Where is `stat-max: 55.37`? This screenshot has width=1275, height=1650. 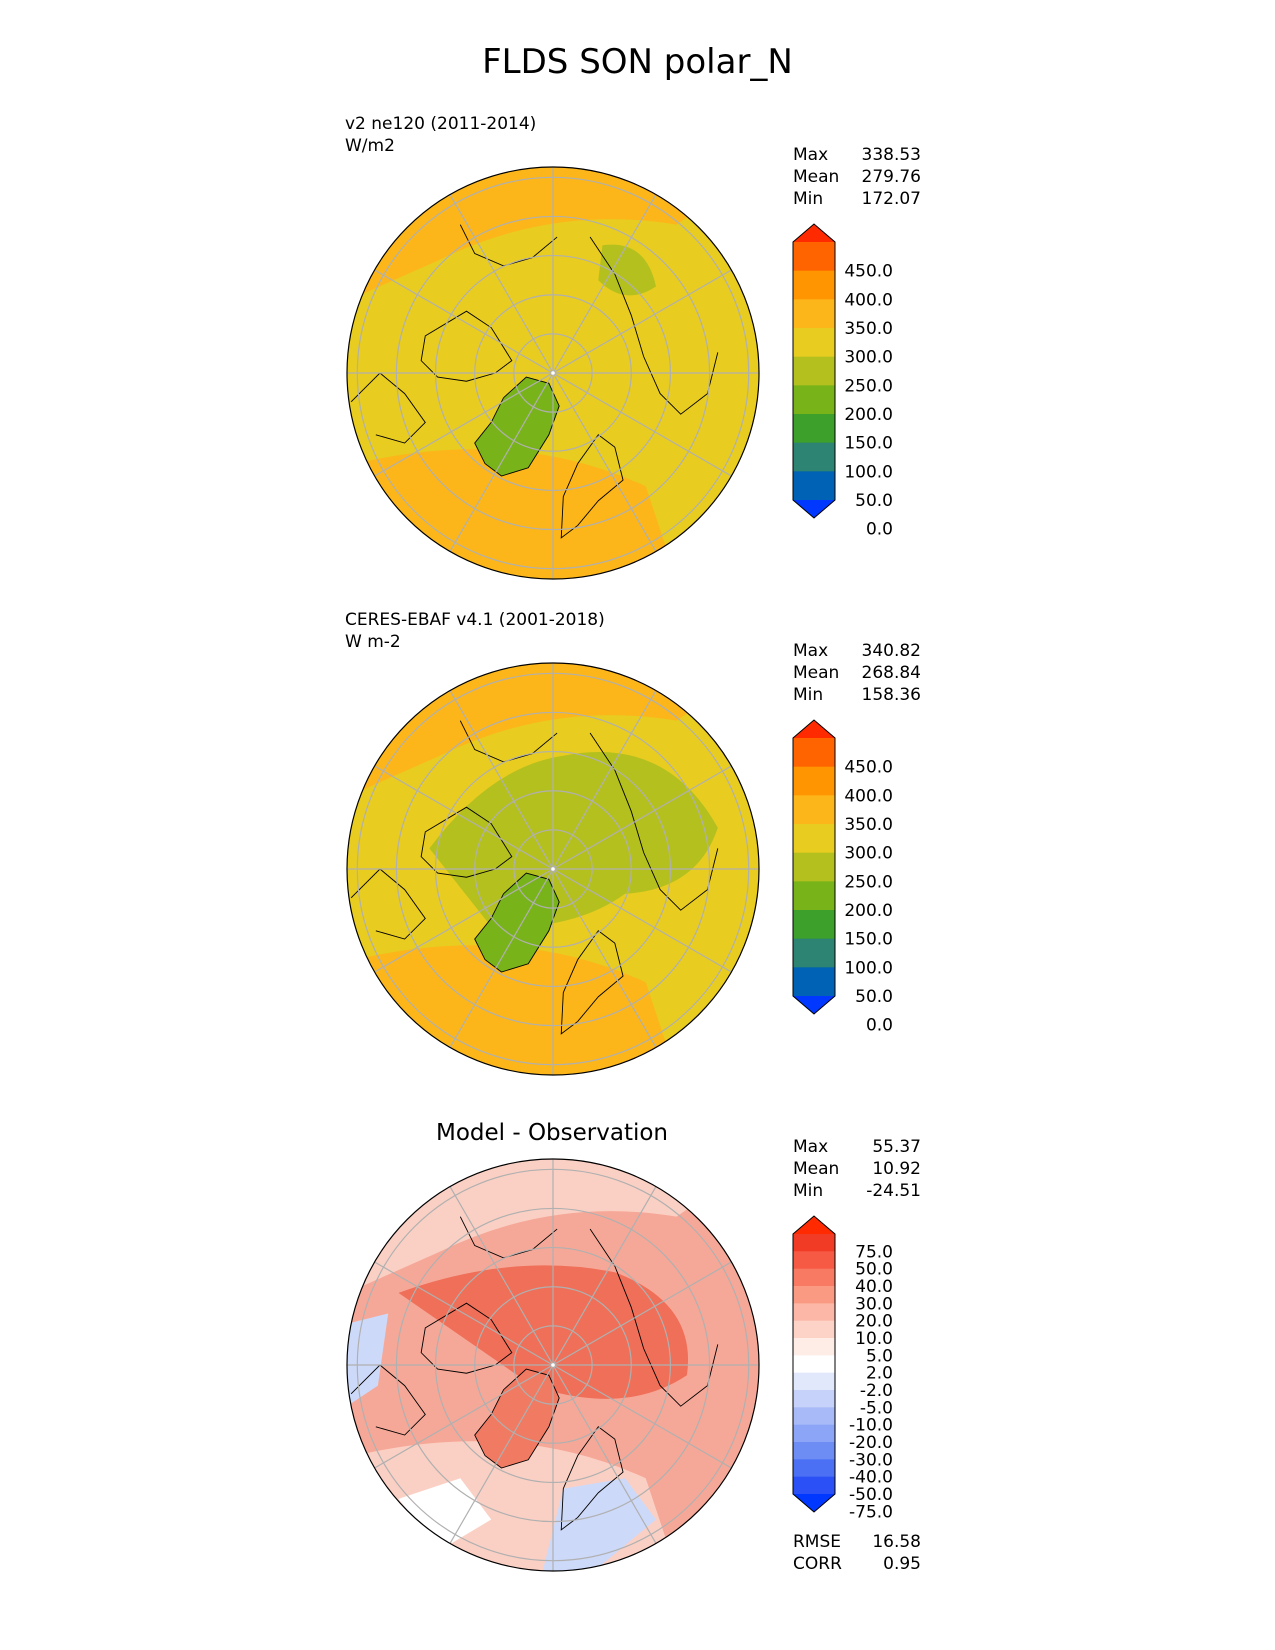 stat-max: 55.37 is located at coordinates (896, 1147).